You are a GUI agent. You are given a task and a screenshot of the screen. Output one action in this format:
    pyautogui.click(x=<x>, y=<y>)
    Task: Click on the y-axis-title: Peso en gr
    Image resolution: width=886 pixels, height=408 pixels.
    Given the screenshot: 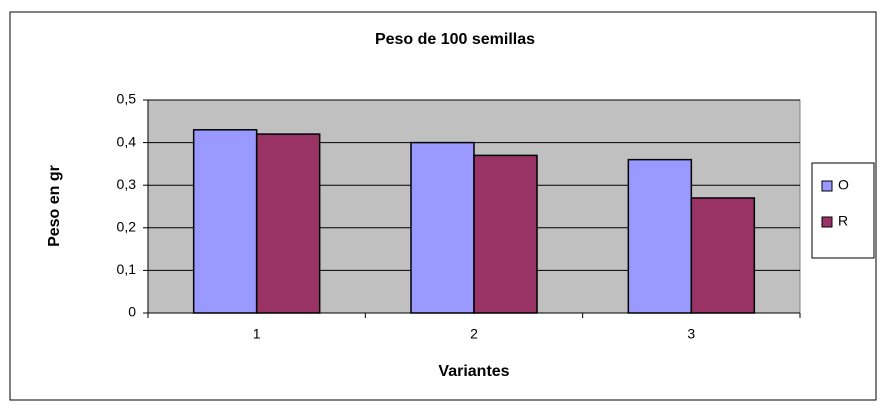 What is the action you would take?
    pyautogui.click(x=54, y=206)
    